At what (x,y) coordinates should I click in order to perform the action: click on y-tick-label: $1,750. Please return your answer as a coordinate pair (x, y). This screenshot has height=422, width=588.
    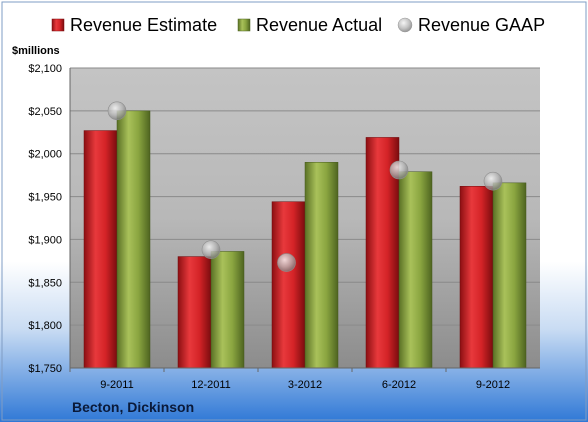
    Looking at the image, I should click on (45, 369).